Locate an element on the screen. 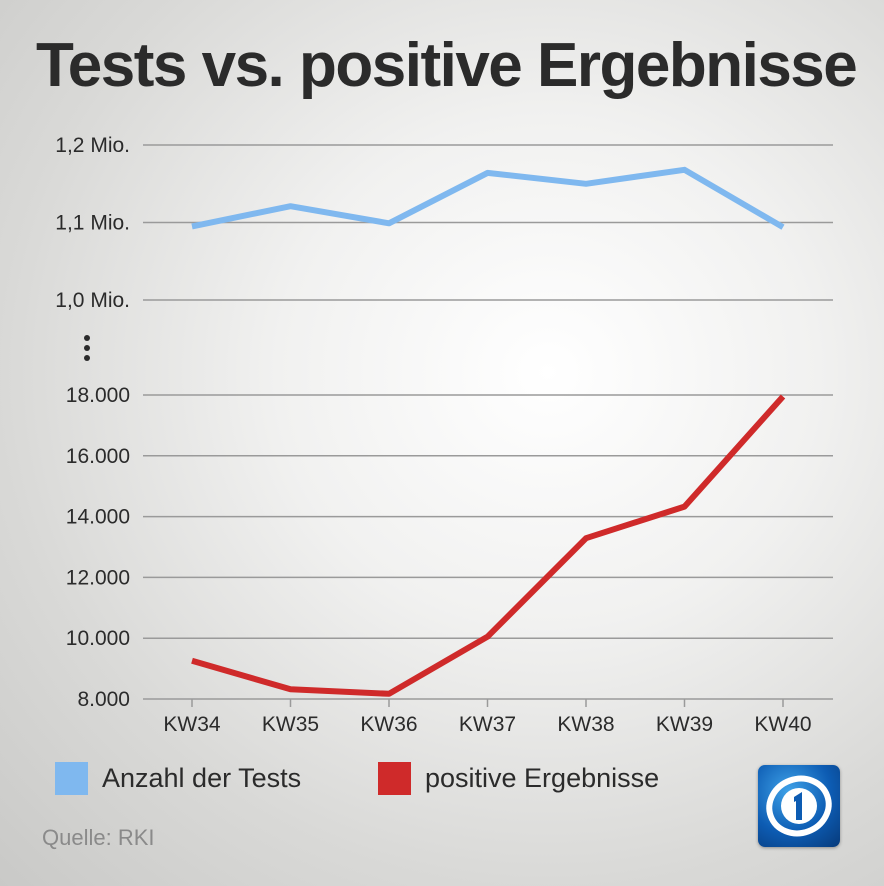 Image resolution: width=884 pixels, height=886 pixels. axis-break-dots-icon is located at coordinates (87, 348).